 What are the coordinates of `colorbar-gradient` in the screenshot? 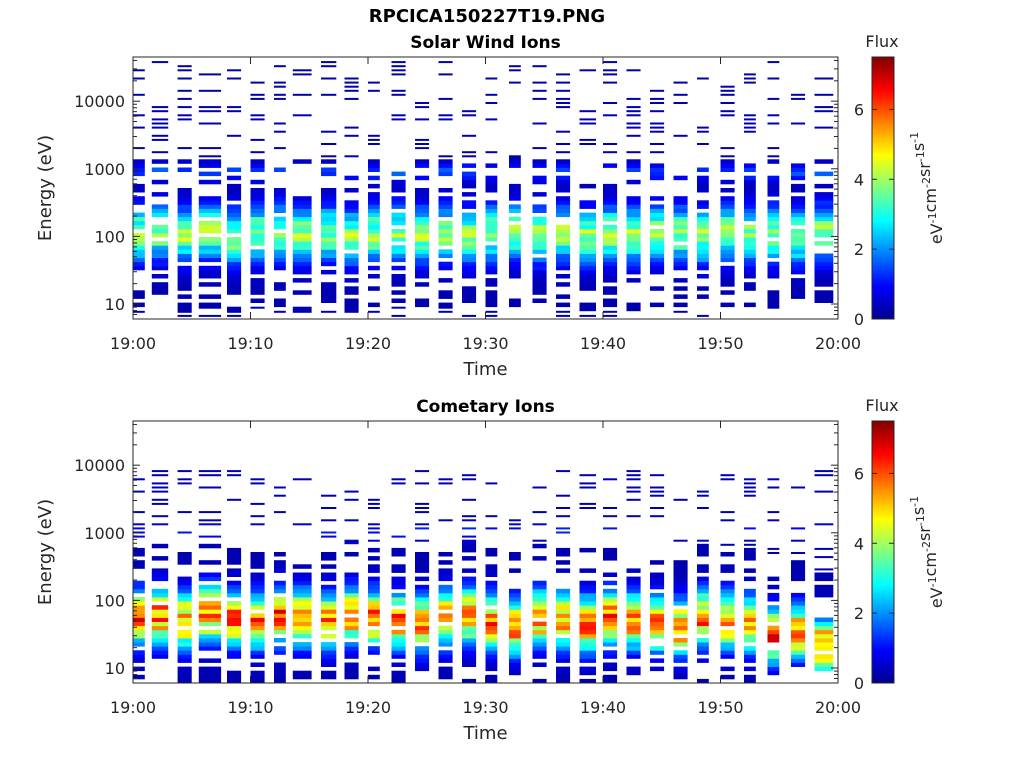 It's located at (883, 188).